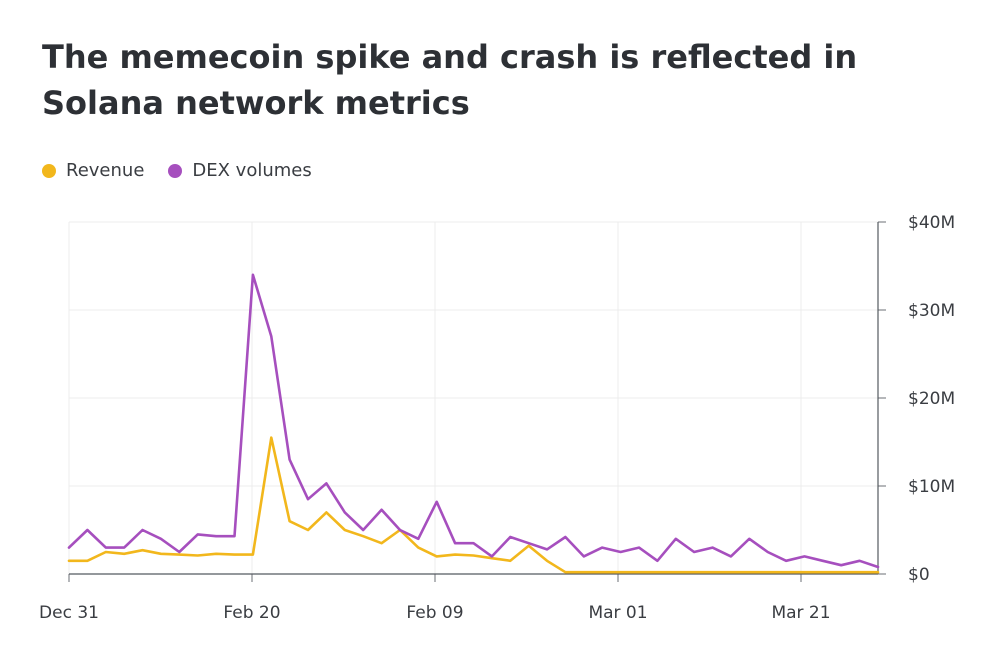 This screenshot has height=656, width=1000. Describe the element at coordinates (931, 223) in the screenshot. I see `y-tick-label: $40M` at that location.